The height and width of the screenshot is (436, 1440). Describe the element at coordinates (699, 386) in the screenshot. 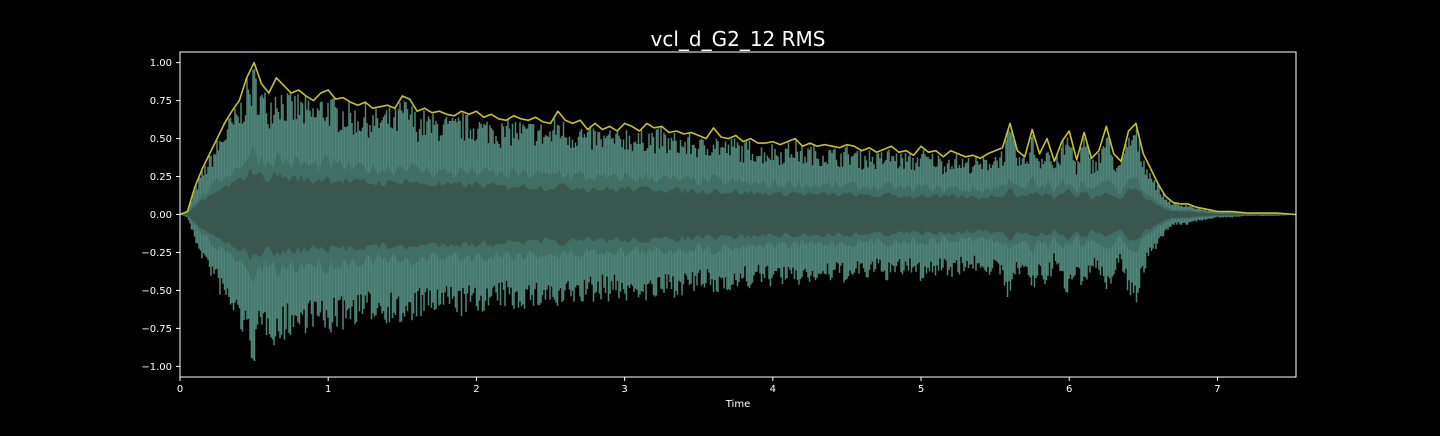

I see `x-axis: 0 1 2 3 4 5 6 7` at that location.